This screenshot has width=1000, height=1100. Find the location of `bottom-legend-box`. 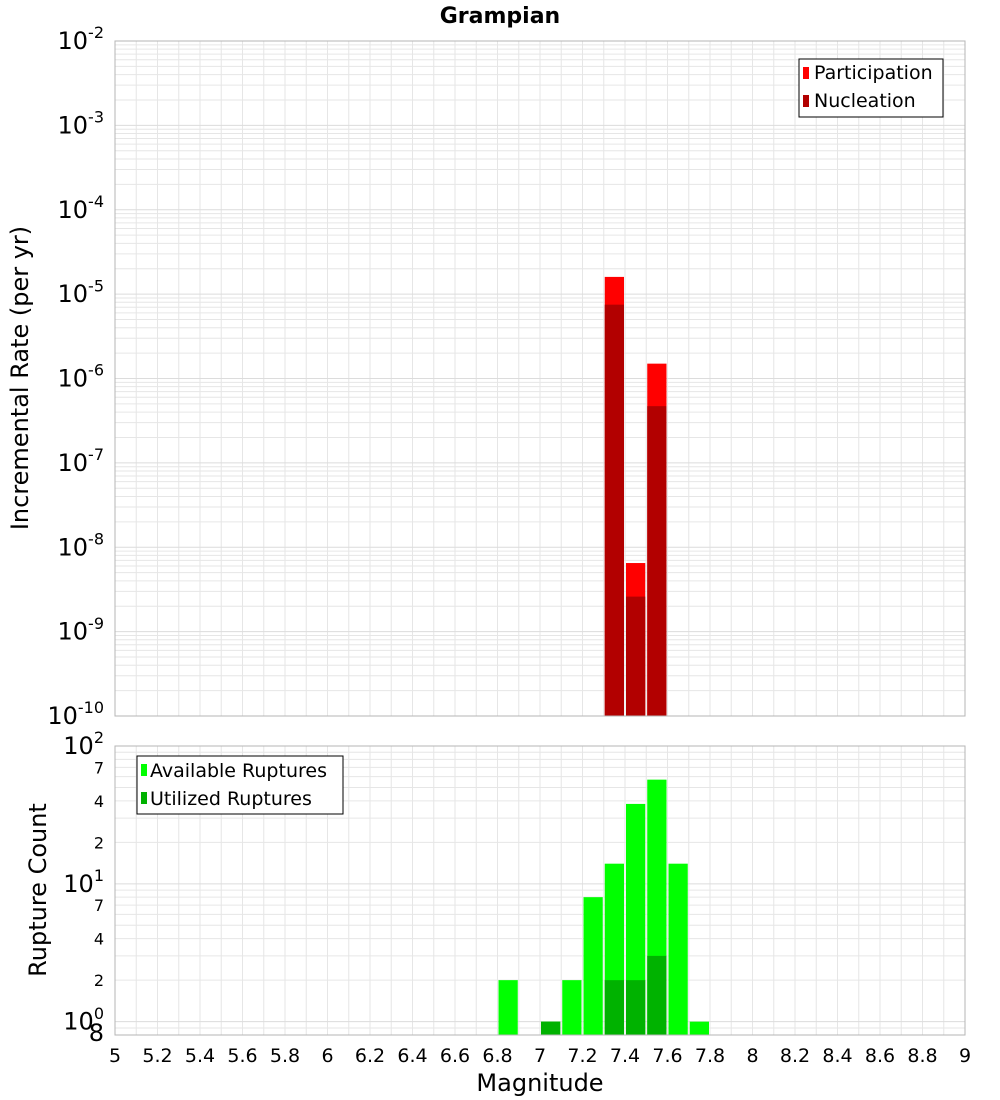

bottom-legend-box is located at coordinates (240, 785).